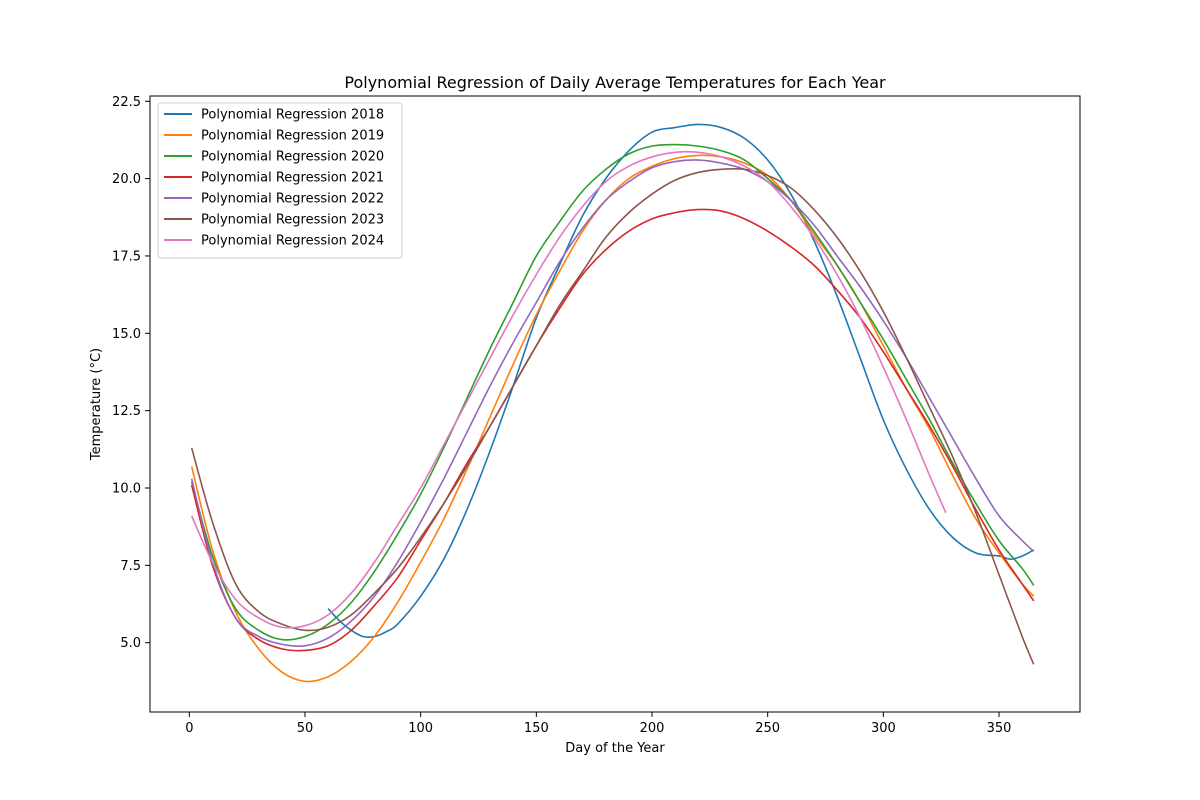 The height and width of the screenshot is (800, 1200). What do you see at coordinates (420, 728) in the screenshot?
I see `x-tick-label: 100` at bounding box center [420, 728].